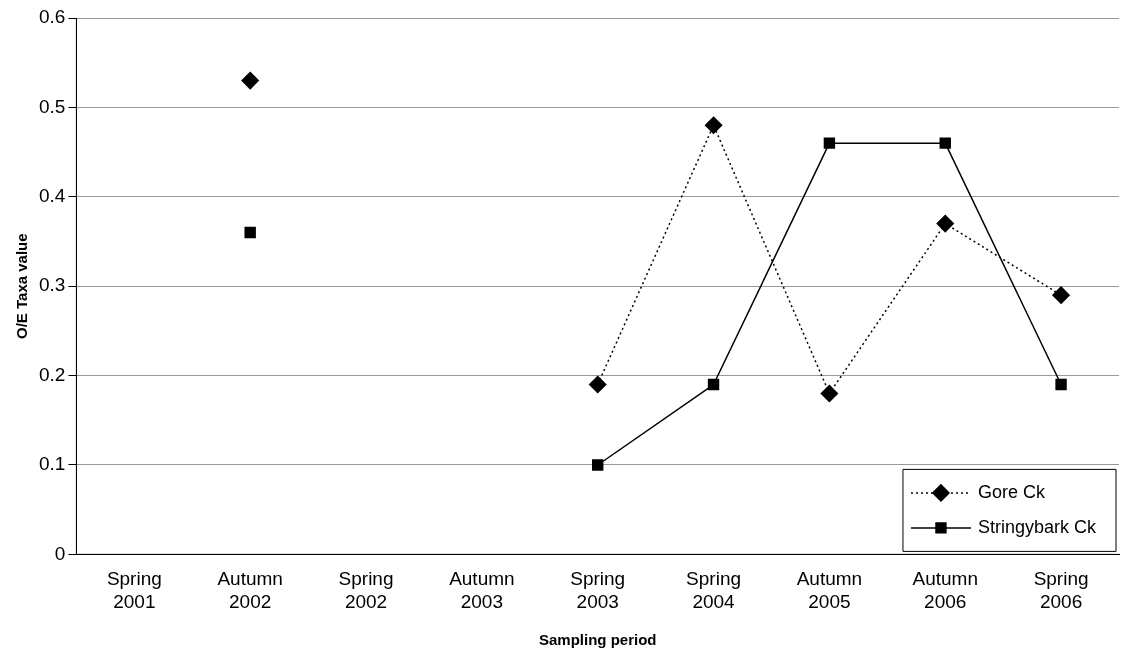 The height and width of the screenshot is (662, 1133). I want to click on x-tick-label: Autumn 2002, so click(250, 590).